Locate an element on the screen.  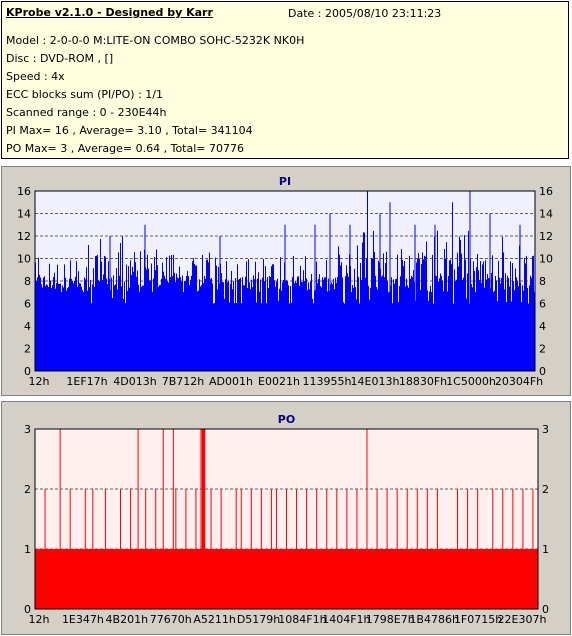
y-tick-label-left: 14 is located at coordinates (24, 214).